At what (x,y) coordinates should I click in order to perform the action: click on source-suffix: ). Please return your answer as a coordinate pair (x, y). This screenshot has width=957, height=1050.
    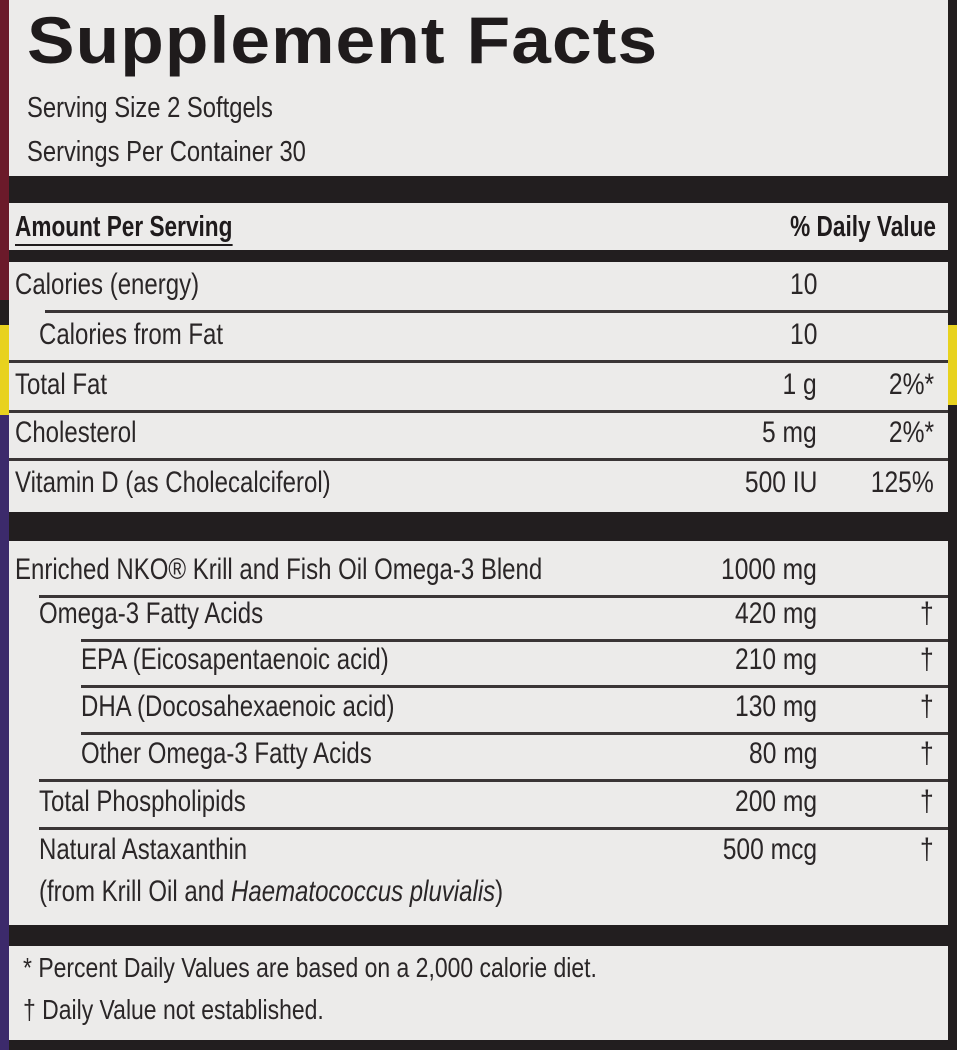
    Looking at the image, I should click on (499, 891).